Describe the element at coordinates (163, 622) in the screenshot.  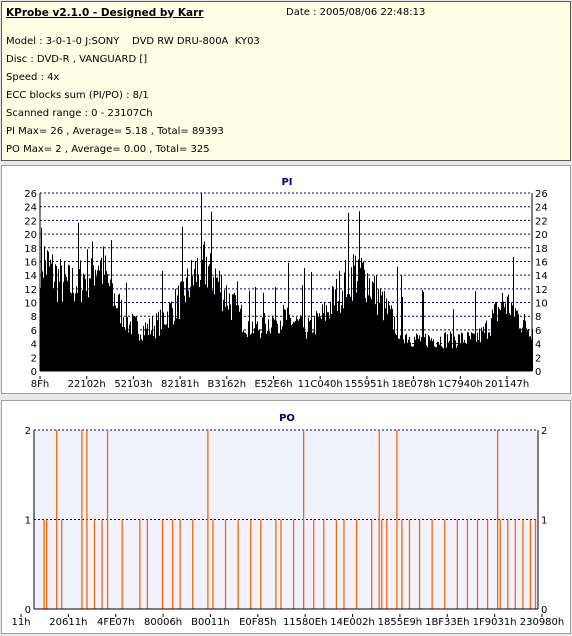
I see `po-xtick-label: 80006h` at that location.